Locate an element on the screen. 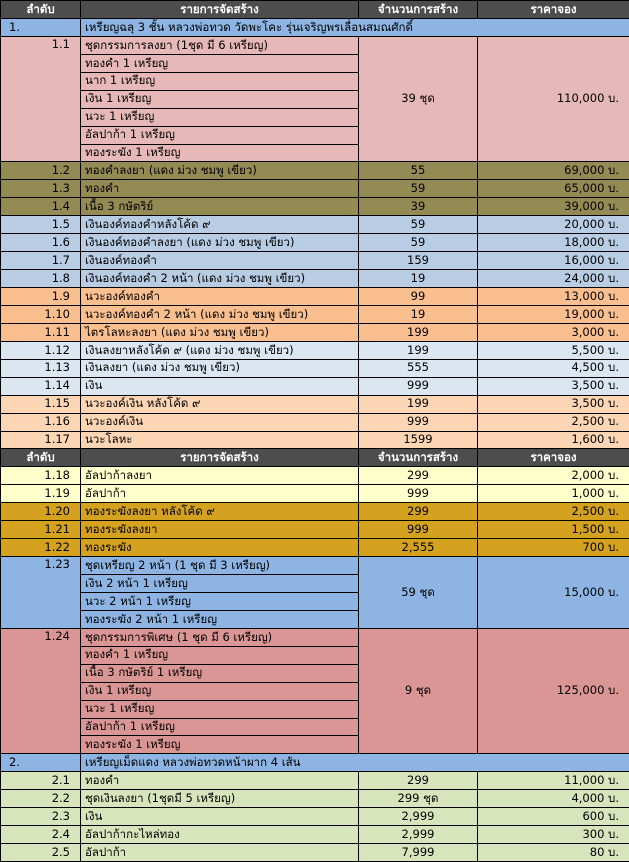  item-name: เงิน 2 หน้า 1 เหรียญ is located at coordinates (219, 583).